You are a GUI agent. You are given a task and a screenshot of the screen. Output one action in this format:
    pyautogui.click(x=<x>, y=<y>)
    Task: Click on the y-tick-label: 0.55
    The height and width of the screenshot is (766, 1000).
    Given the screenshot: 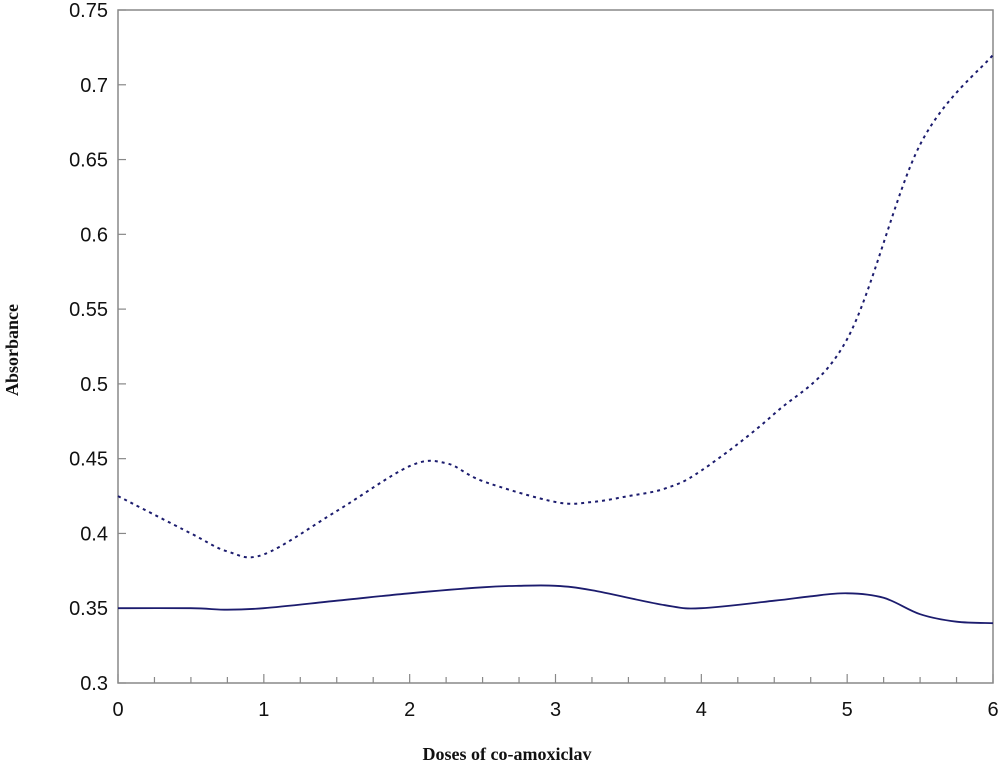 What is the action you would take?
    pyautogui.click(x=88, y=310)
    